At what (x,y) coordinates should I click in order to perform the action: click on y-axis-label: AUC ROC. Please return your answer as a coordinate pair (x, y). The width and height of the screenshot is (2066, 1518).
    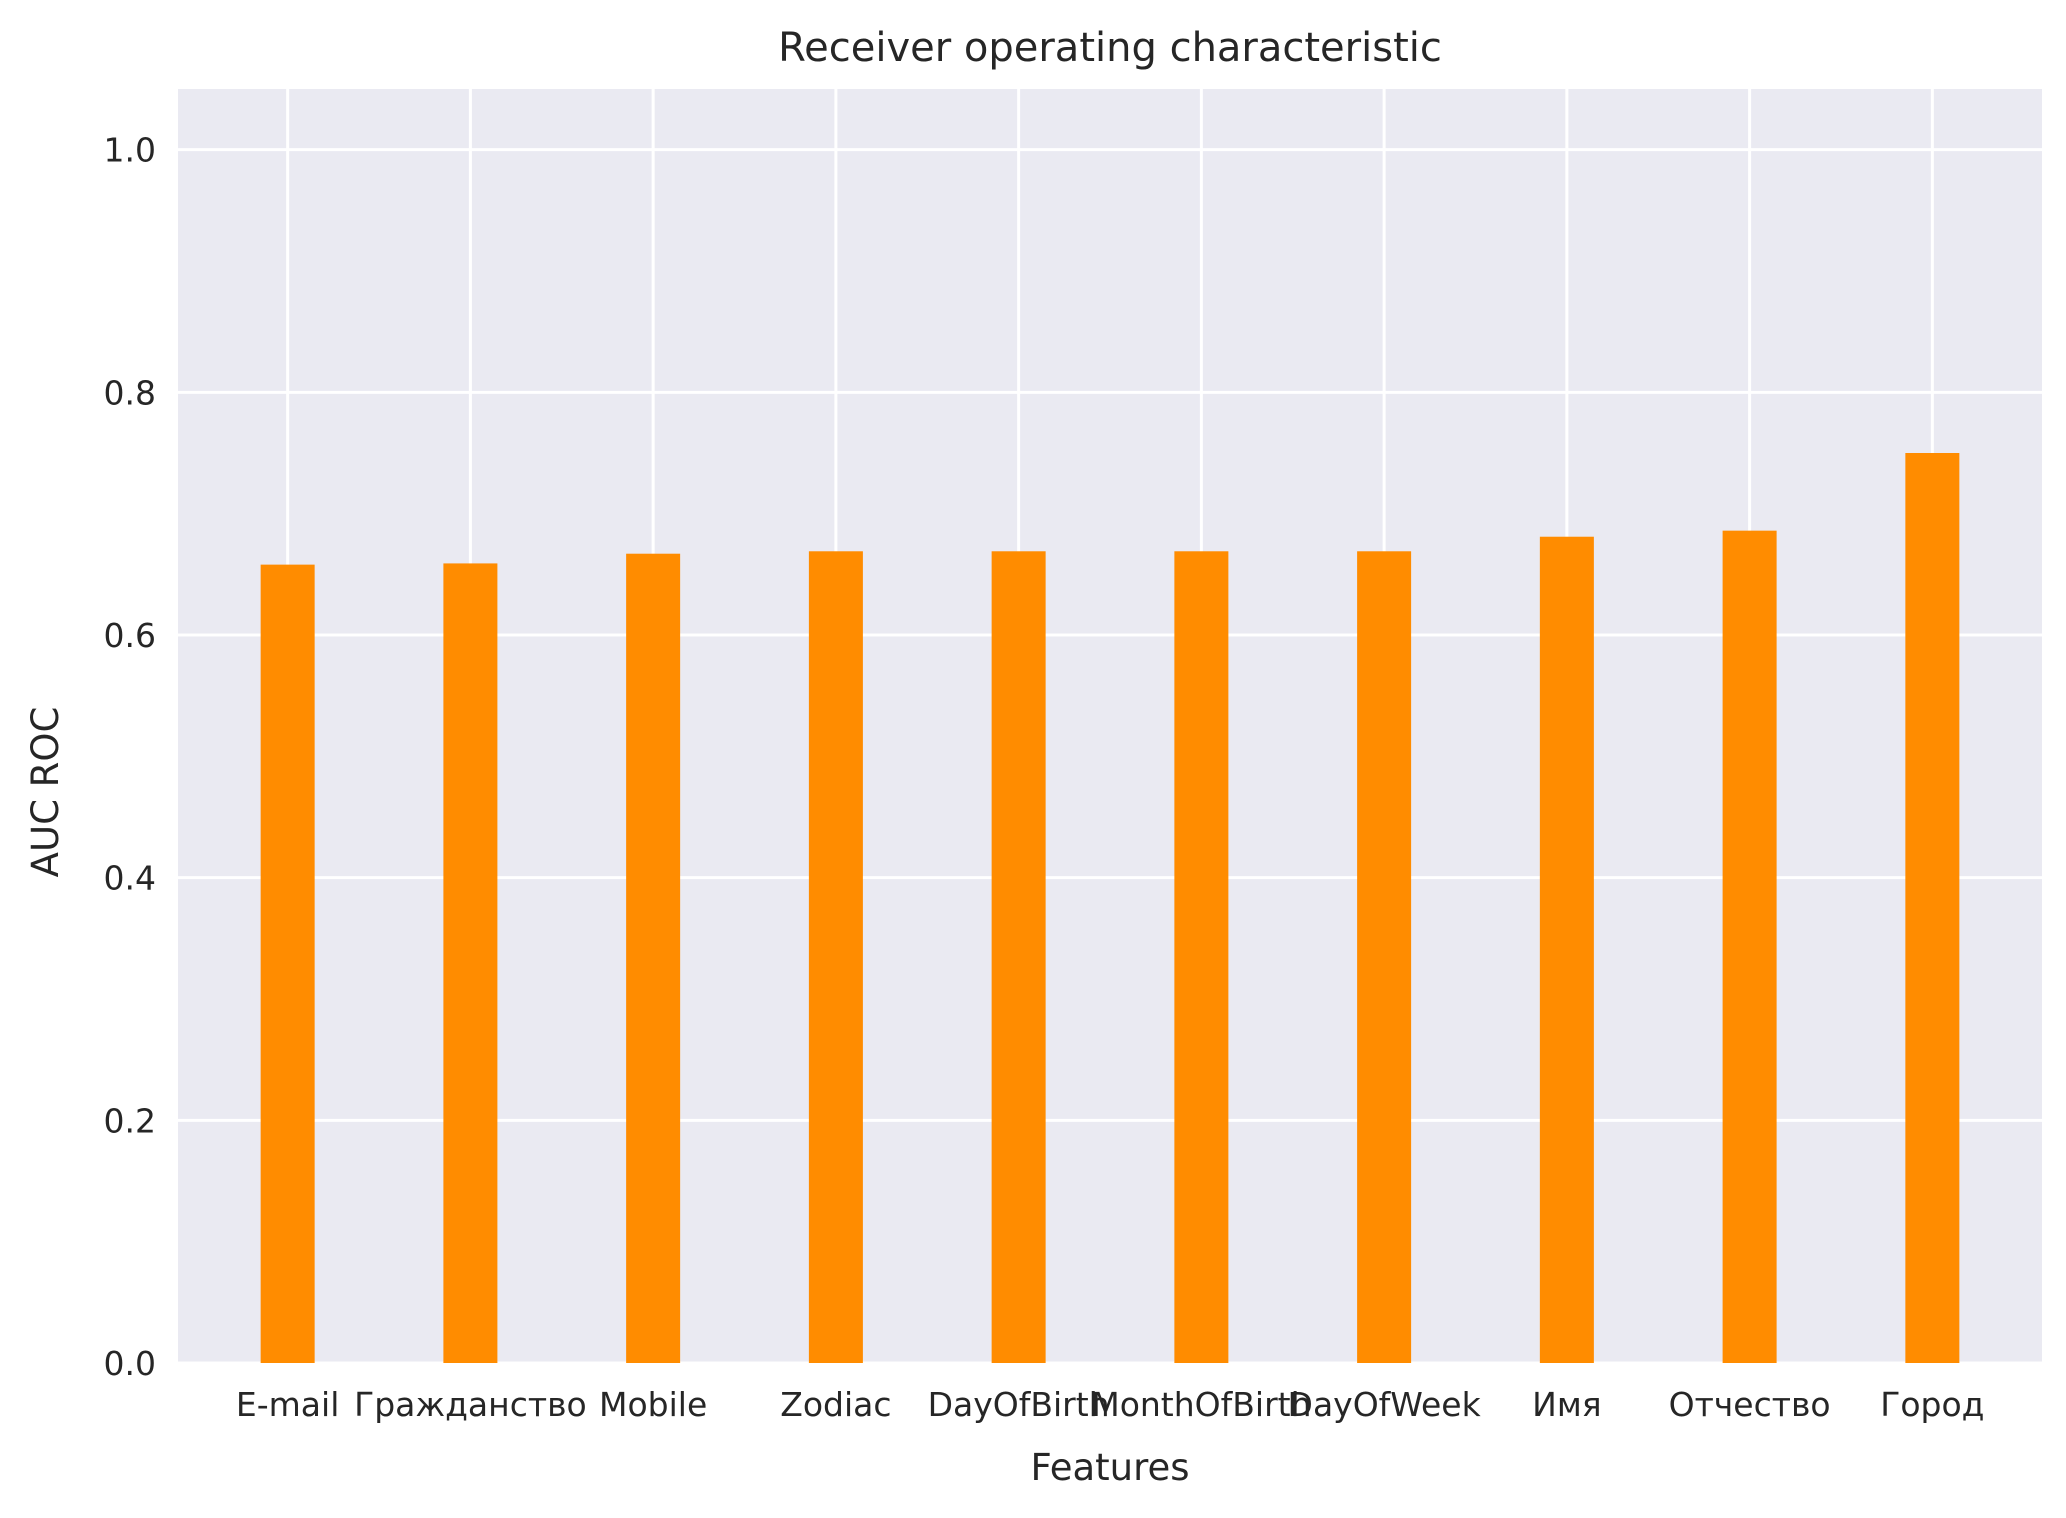
    Looking at the image, I should click on (45, 792).